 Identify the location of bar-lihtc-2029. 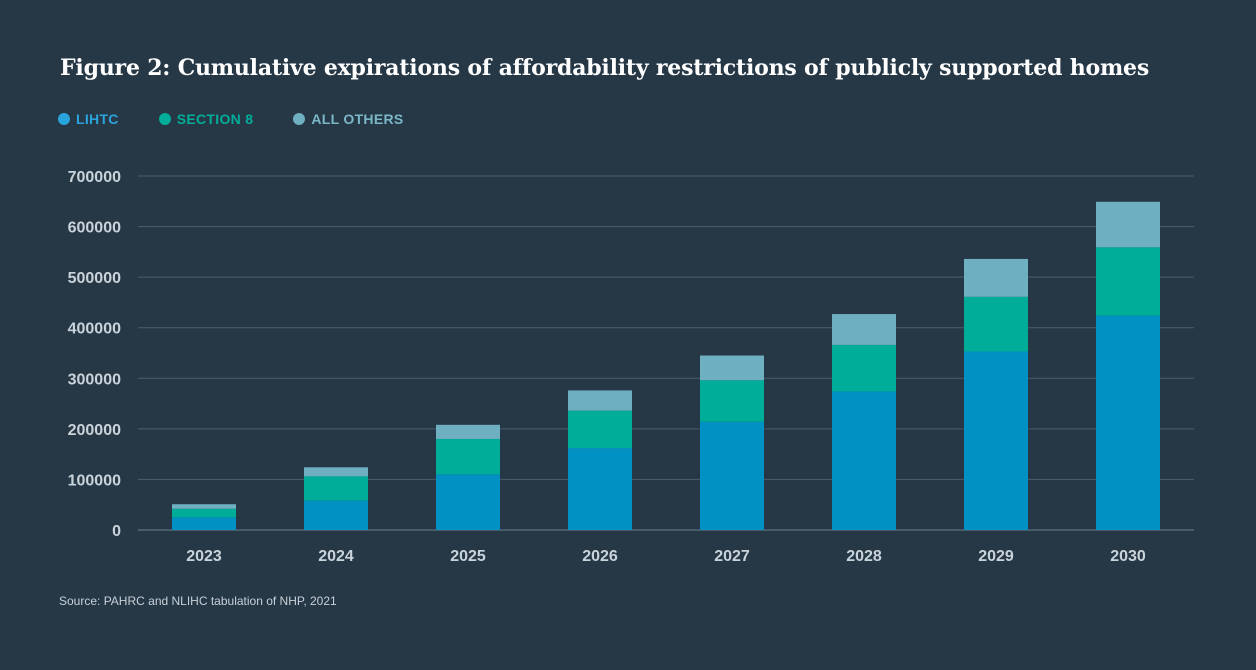
(996, 440).